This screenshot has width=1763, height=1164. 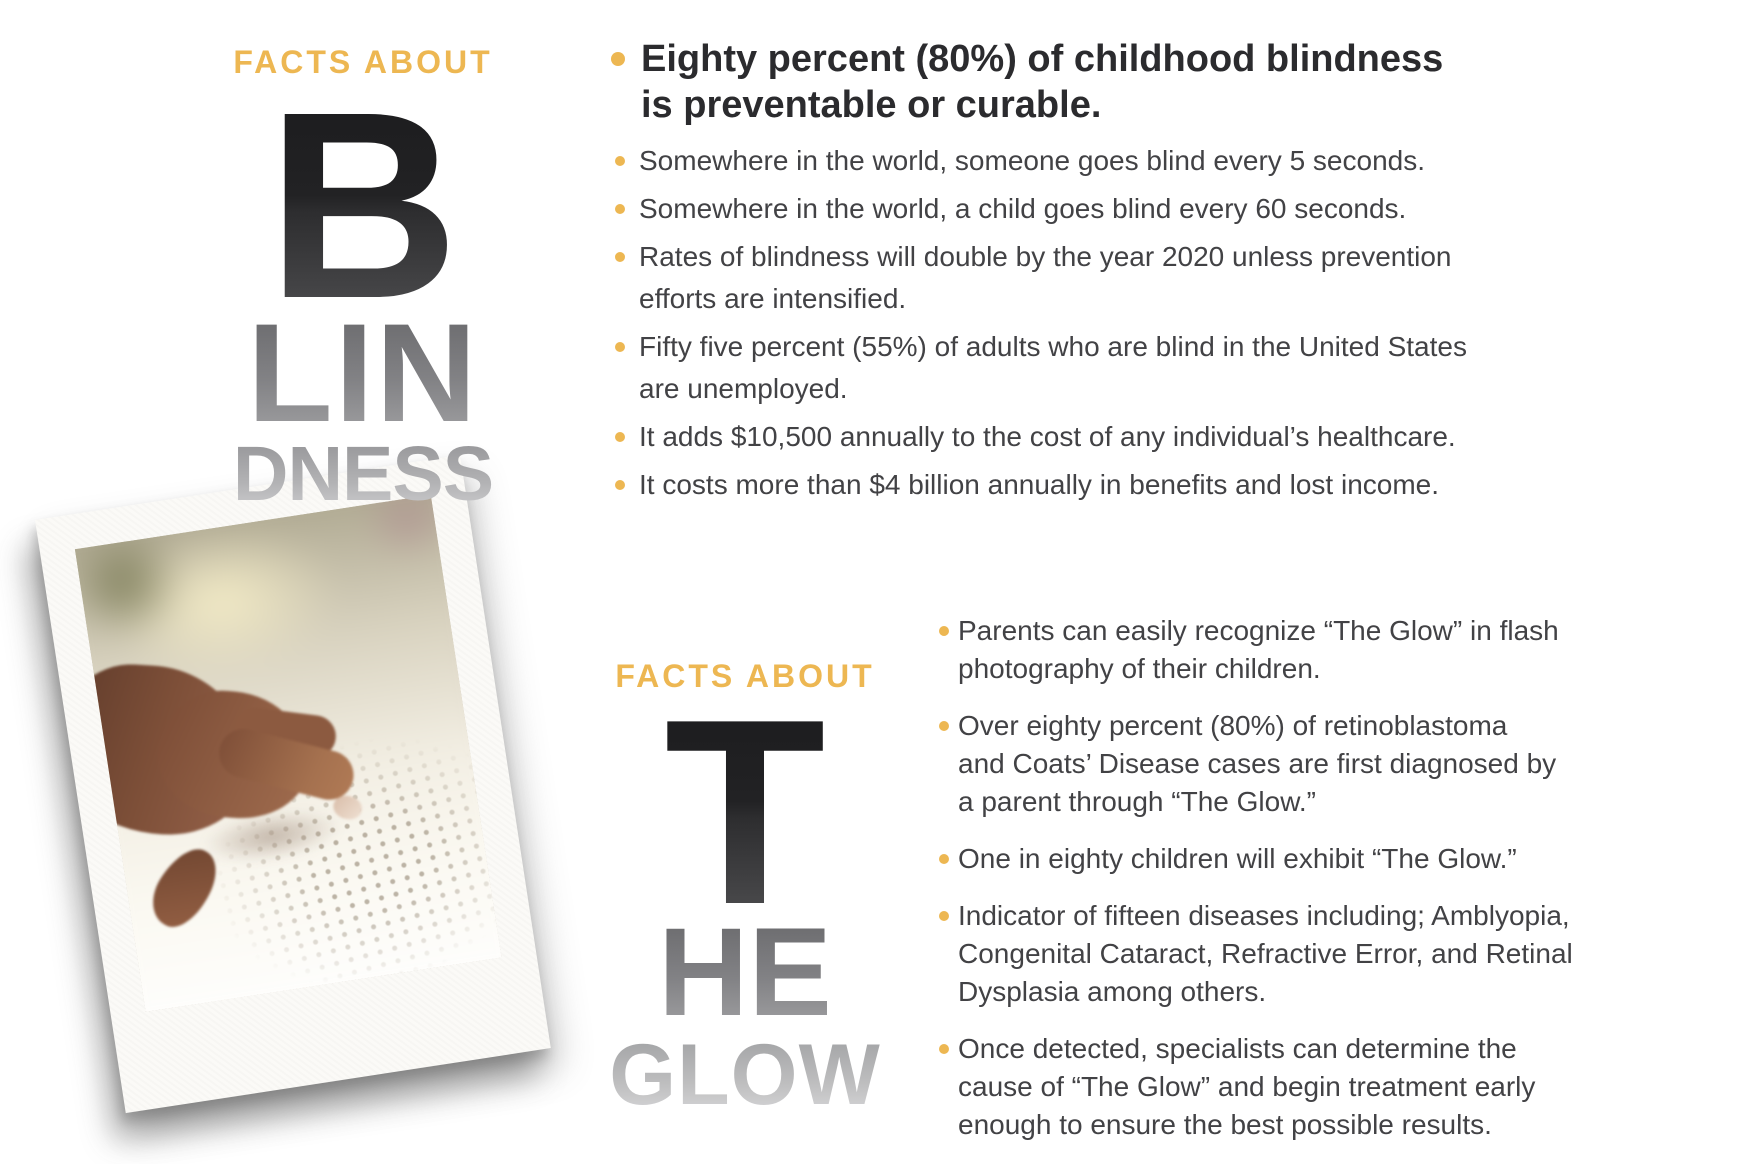 I want to click on facts-about-label-blindness: FACTS ABOUT, so click(x=363, y=62).